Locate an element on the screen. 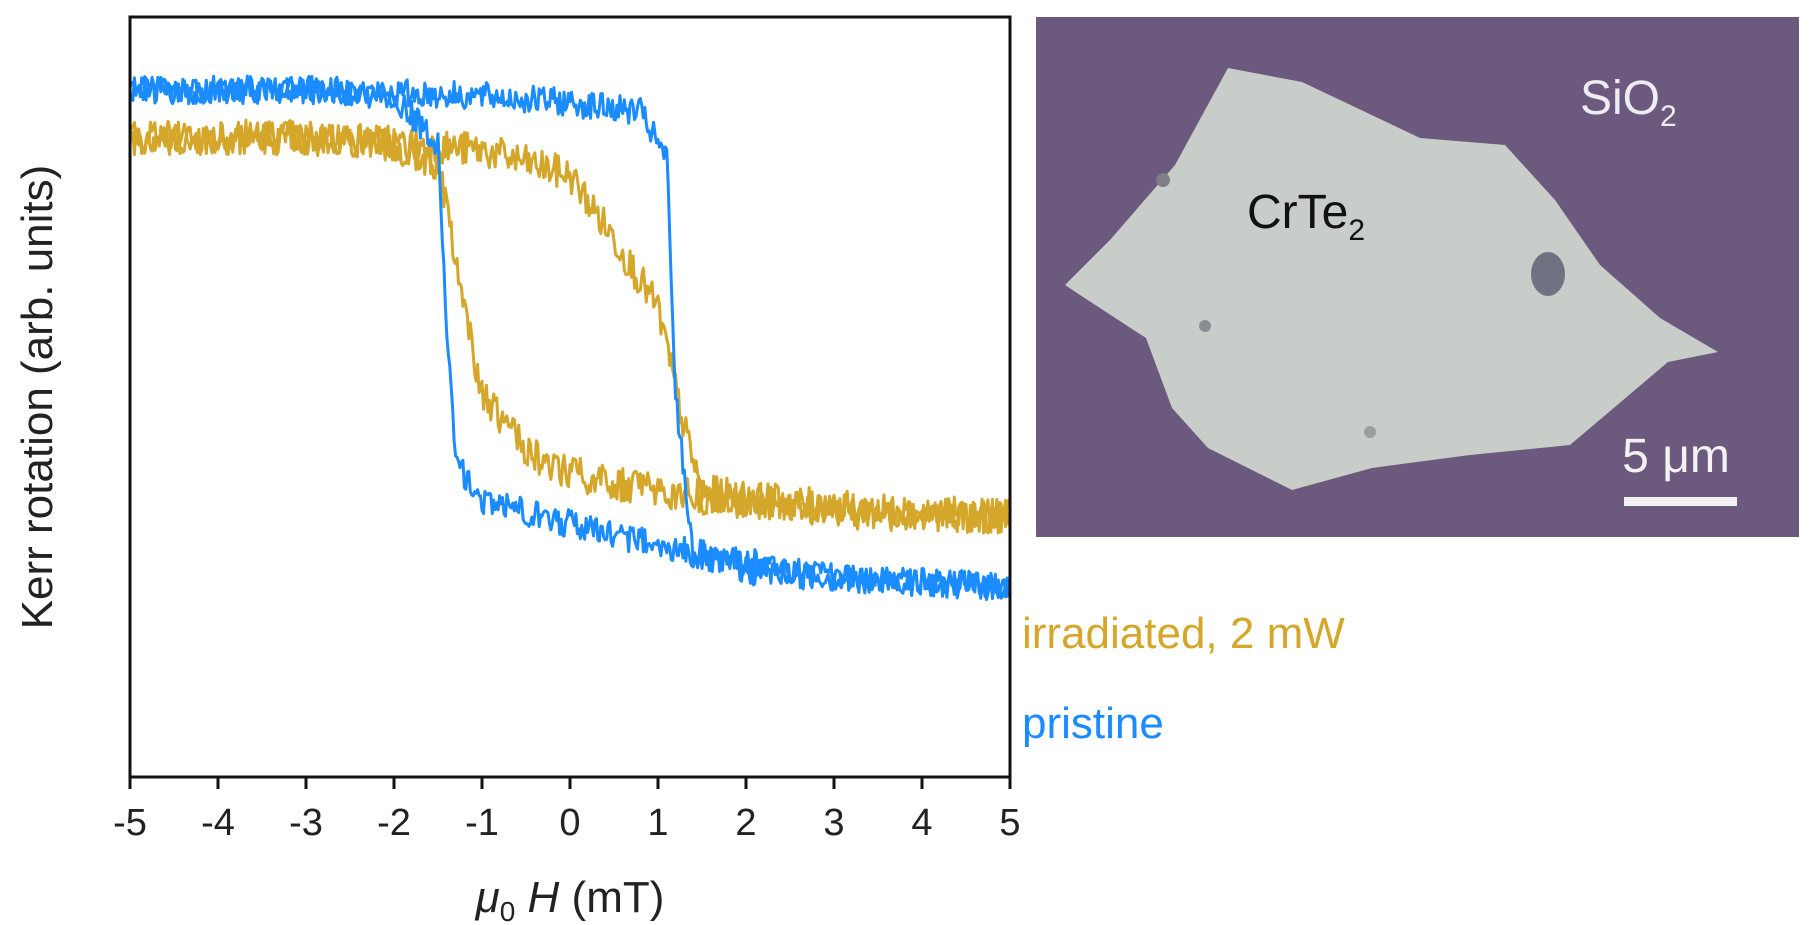  x-tick-label: -5 is located at coordinates (130, 823).